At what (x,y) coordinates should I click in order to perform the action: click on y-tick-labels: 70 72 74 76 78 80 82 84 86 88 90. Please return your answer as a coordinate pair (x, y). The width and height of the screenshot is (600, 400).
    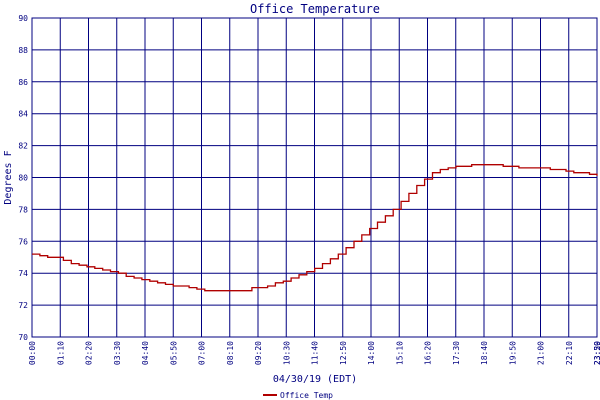
    Looking at the image, I should click on (23, 178).